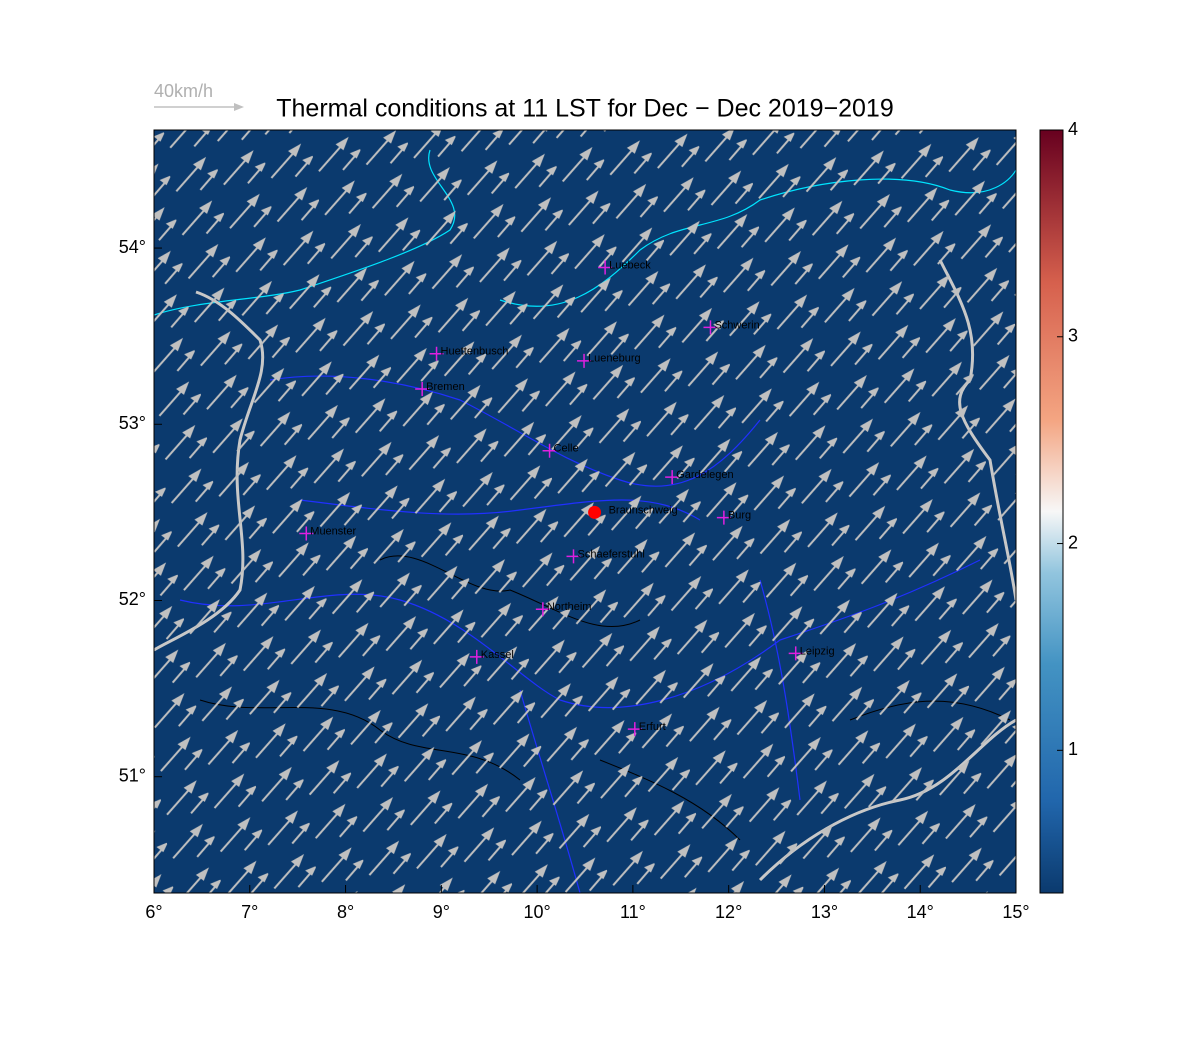 The image size is (1200, 1050). What do you see at coordinates (652, 727) in the screenshot?
I see `city-label: Erfurt` at bounding box center [652, 727].